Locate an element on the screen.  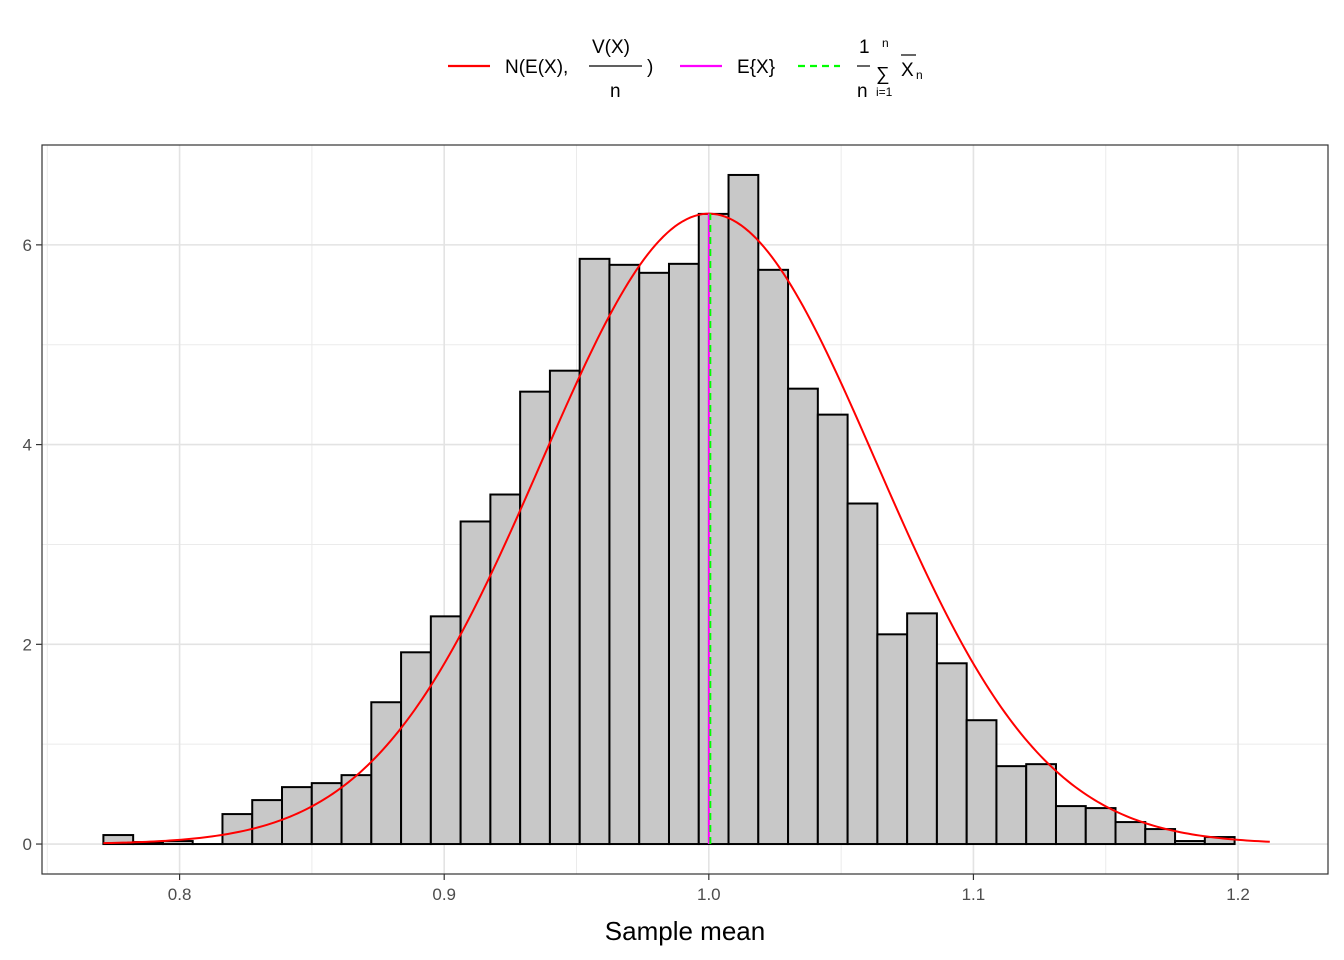
y-tick-label: 4 is located at coordinates (27, 445).